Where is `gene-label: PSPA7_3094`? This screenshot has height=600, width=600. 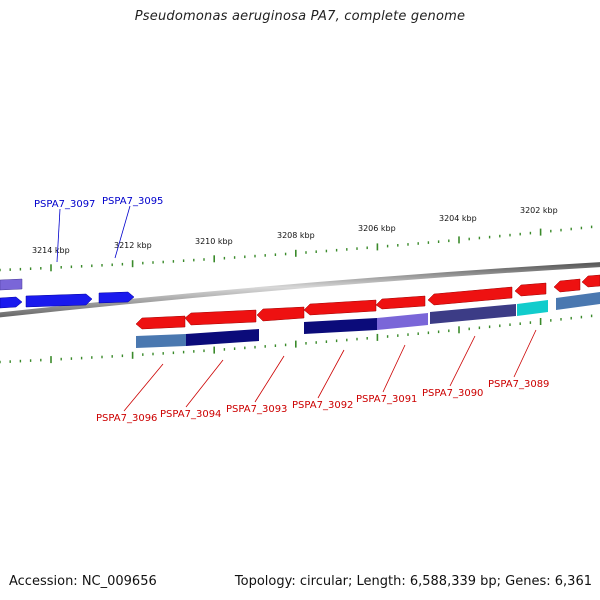 gene-label: PSPA7_3094 is located at coordinates (190, 414).